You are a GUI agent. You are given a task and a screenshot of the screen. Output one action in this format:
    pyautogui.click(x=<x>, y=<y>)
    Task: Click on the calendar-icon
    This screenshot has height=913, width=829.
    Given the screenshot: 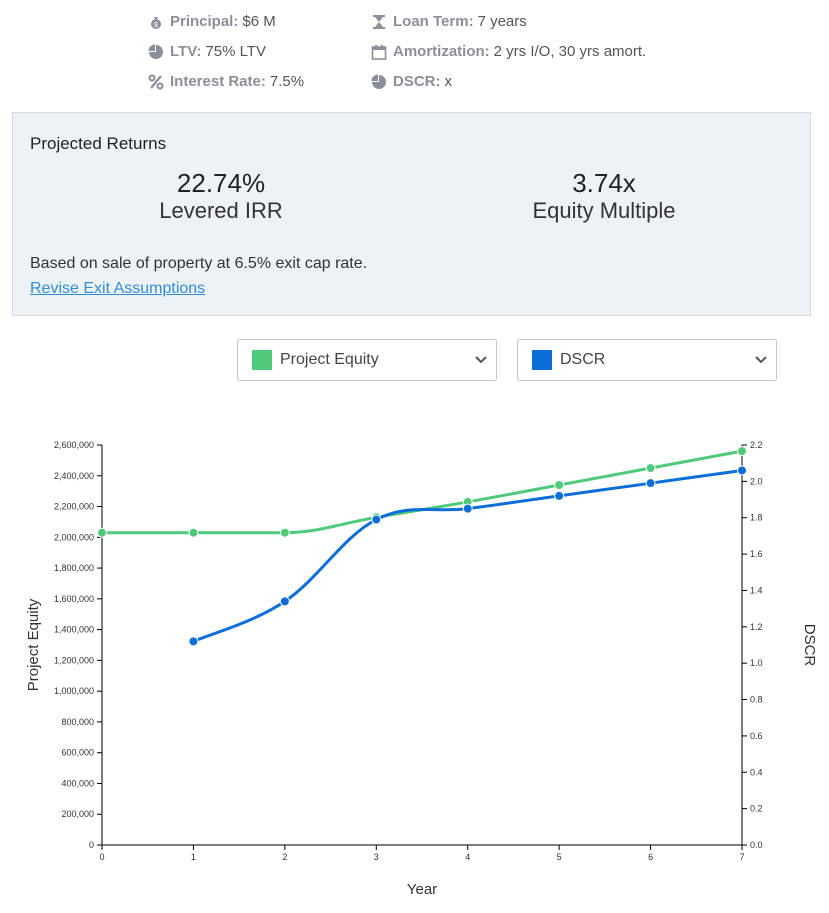 What is the action you would take?
    pyautogui.click(x=379, y=52)
    